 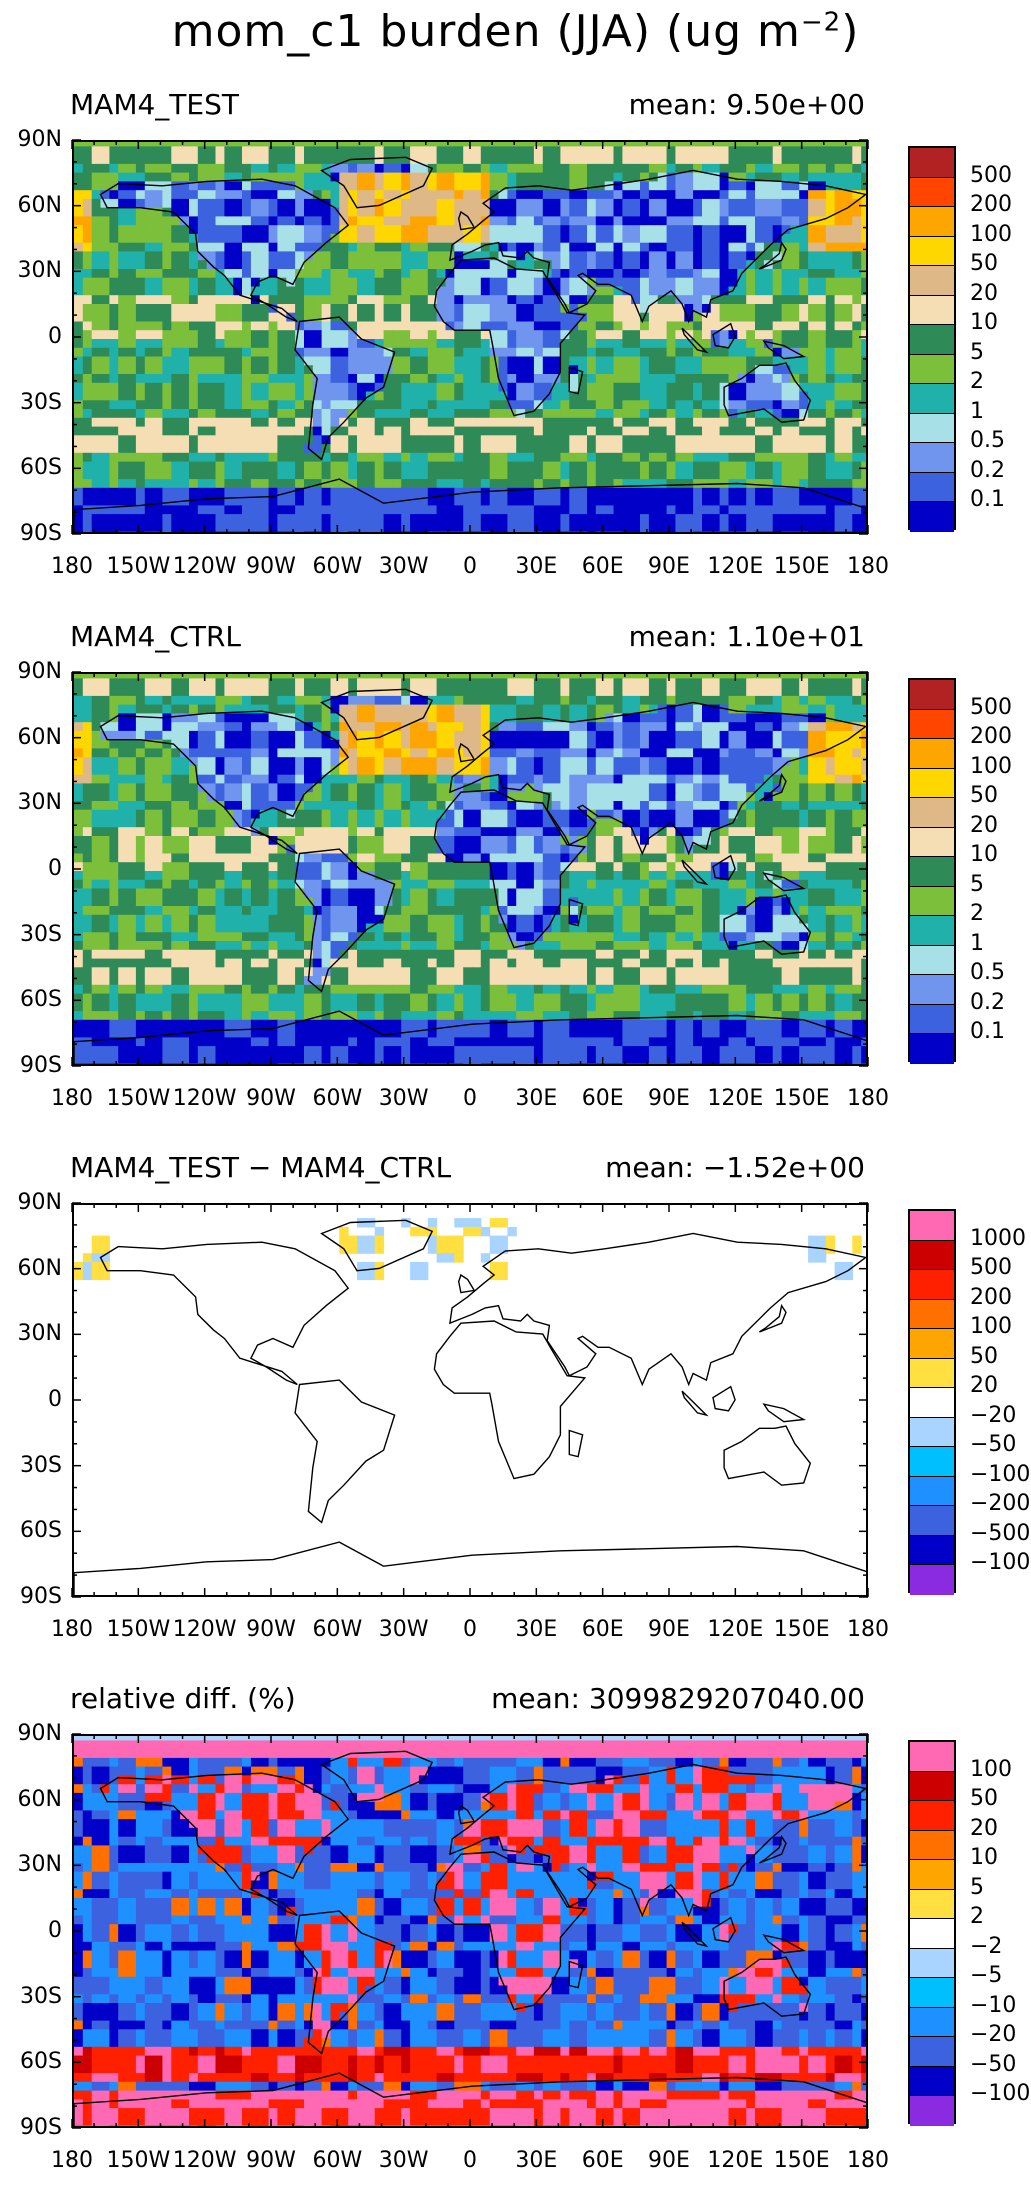 What do you see at coordinates (984, 293) in the screenshot?
I see `colorbar-label: 20` at bounding box center [984, 293].